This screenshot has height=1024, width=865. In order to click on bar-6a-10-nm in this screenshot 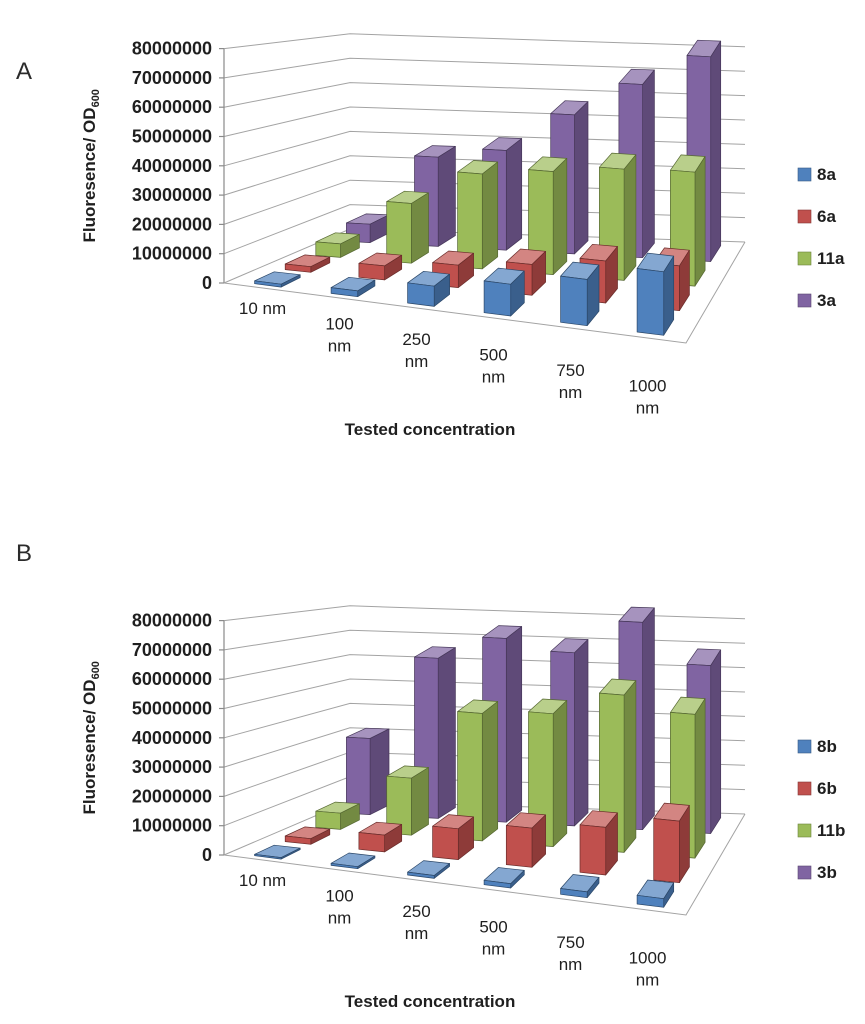, I will do `click(307, 263)`.